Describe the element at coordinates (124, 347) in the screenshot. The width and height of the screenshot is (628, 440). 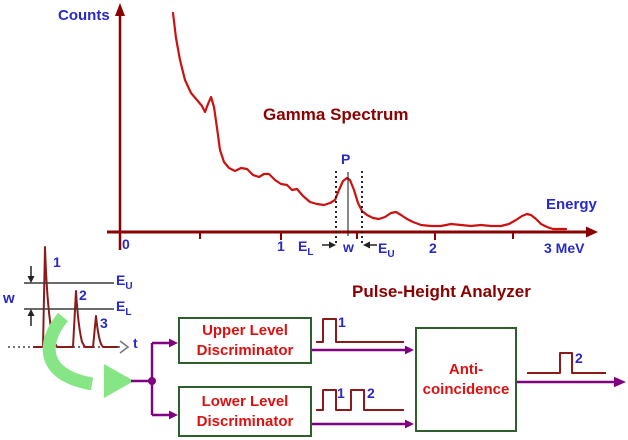
I see `time-axis-arrow-icon` at that location.